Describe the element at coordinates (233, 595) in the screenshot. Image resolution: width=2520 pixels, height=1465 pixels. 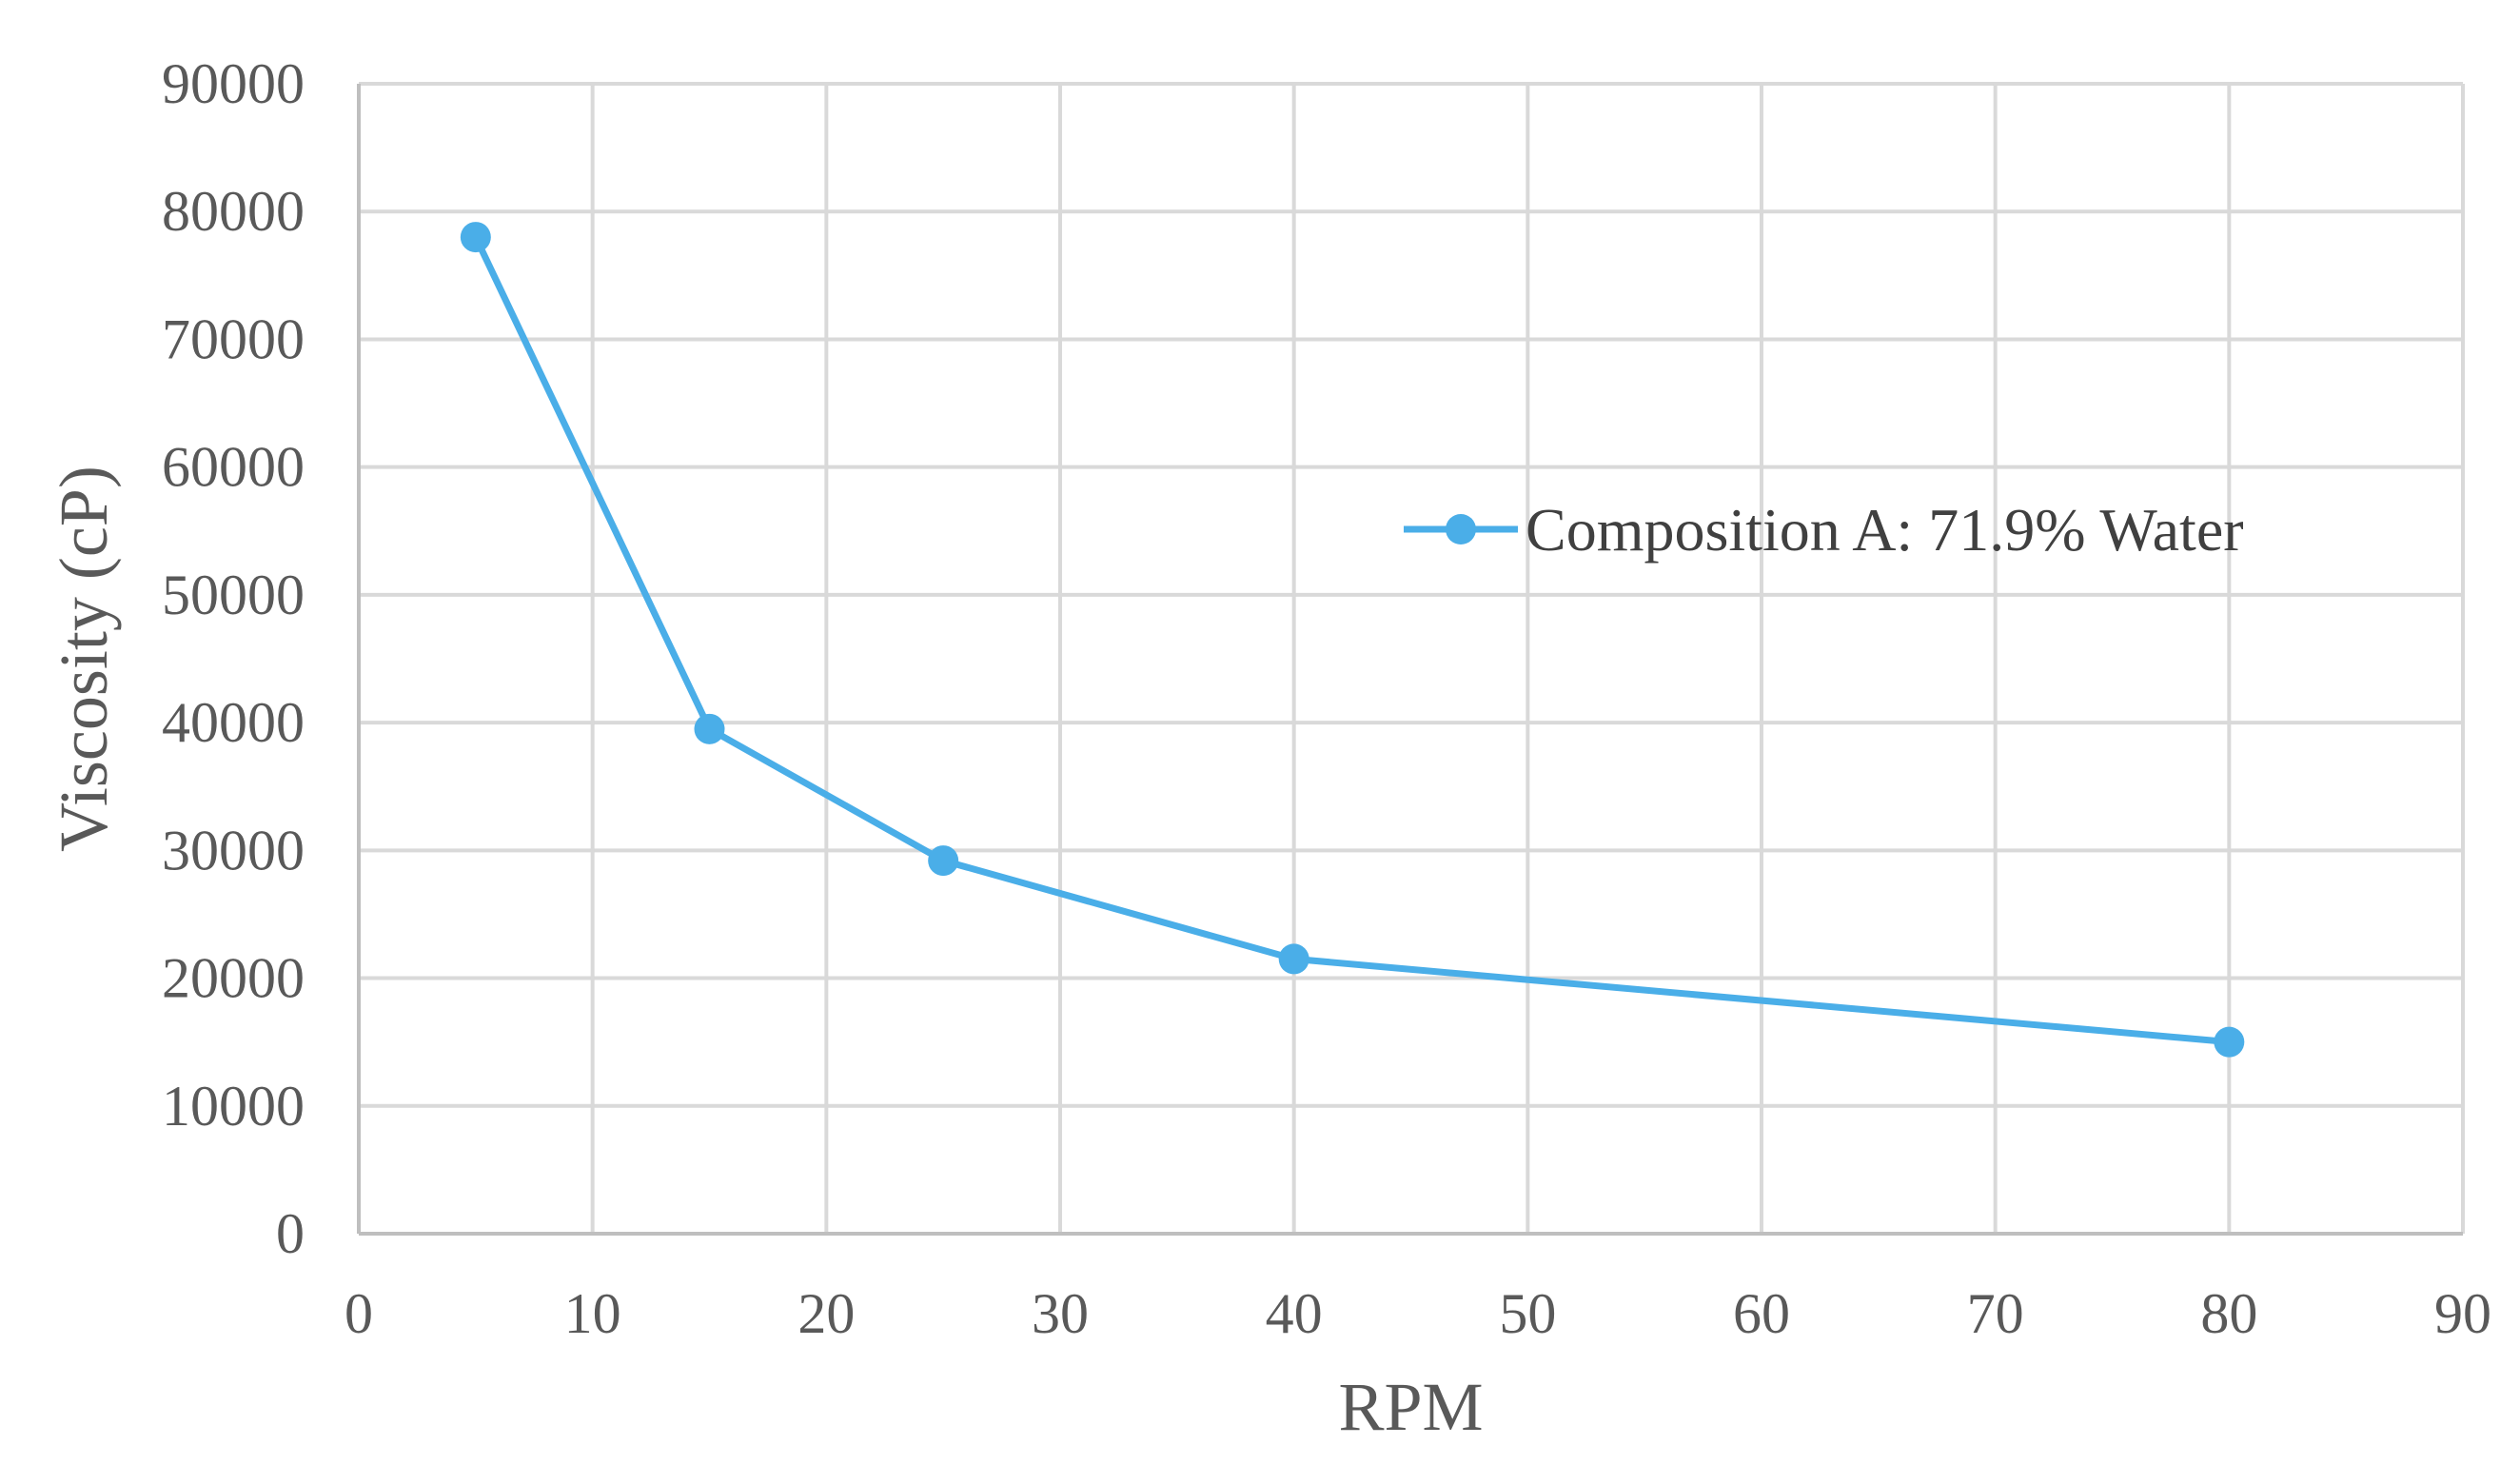
I see `y-tick-label: 50000` at that location.